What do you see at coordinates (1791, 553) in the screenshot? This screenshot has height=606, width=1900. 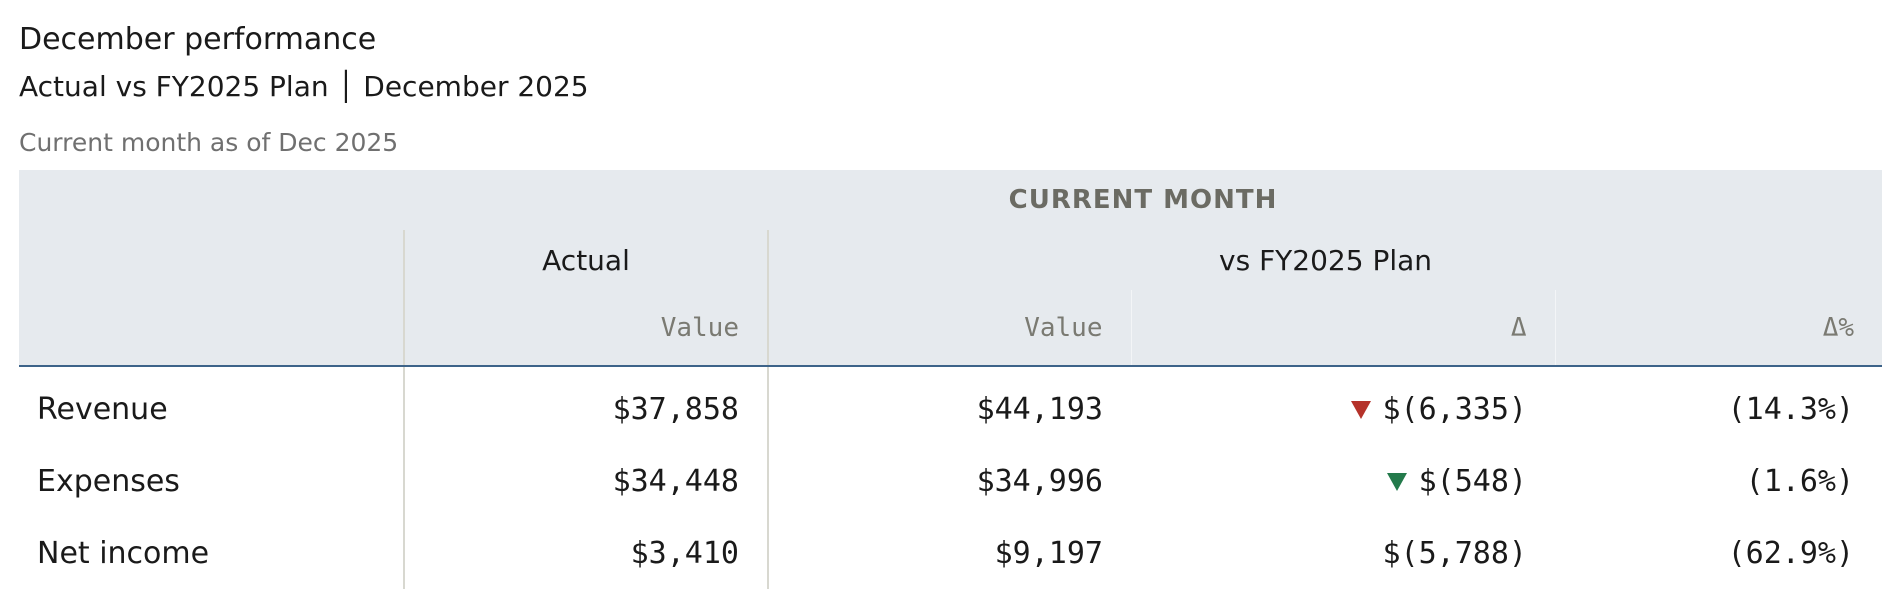 I see `cell: (62.9%)` at bounding box center [1791, 553].